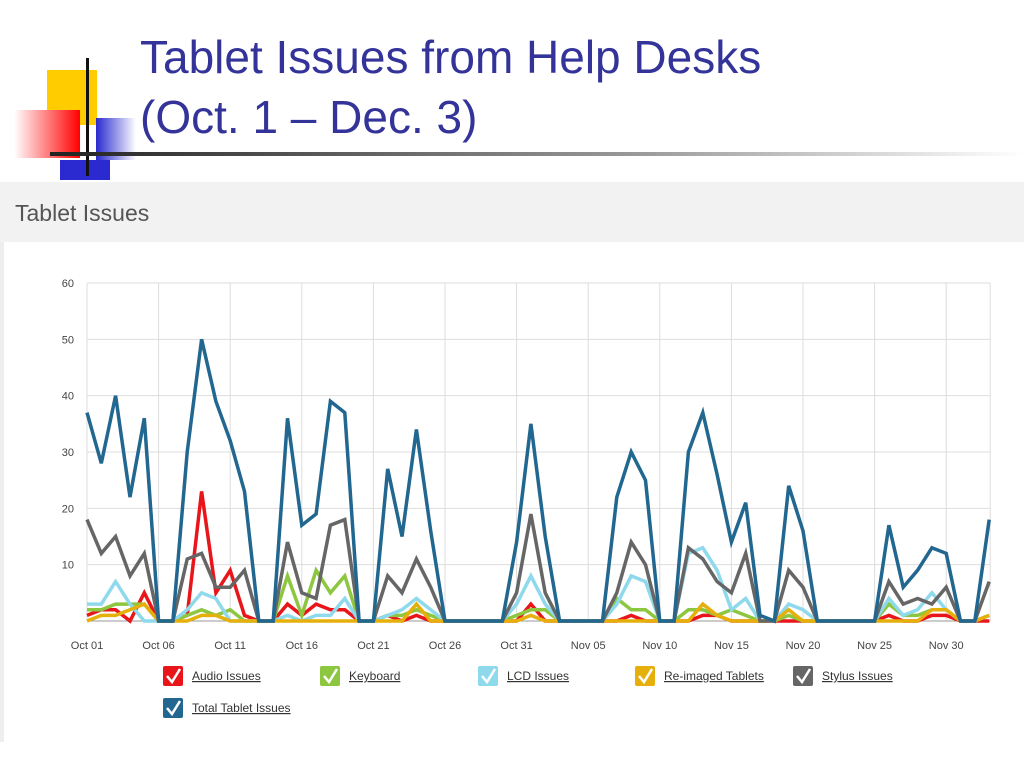 This screenshot has width=1024, height=773. What do you see at coordinates (874, 646) in the screenshot?
I see `x-tick-label: Nov 25` at bounding box center [874, 646].